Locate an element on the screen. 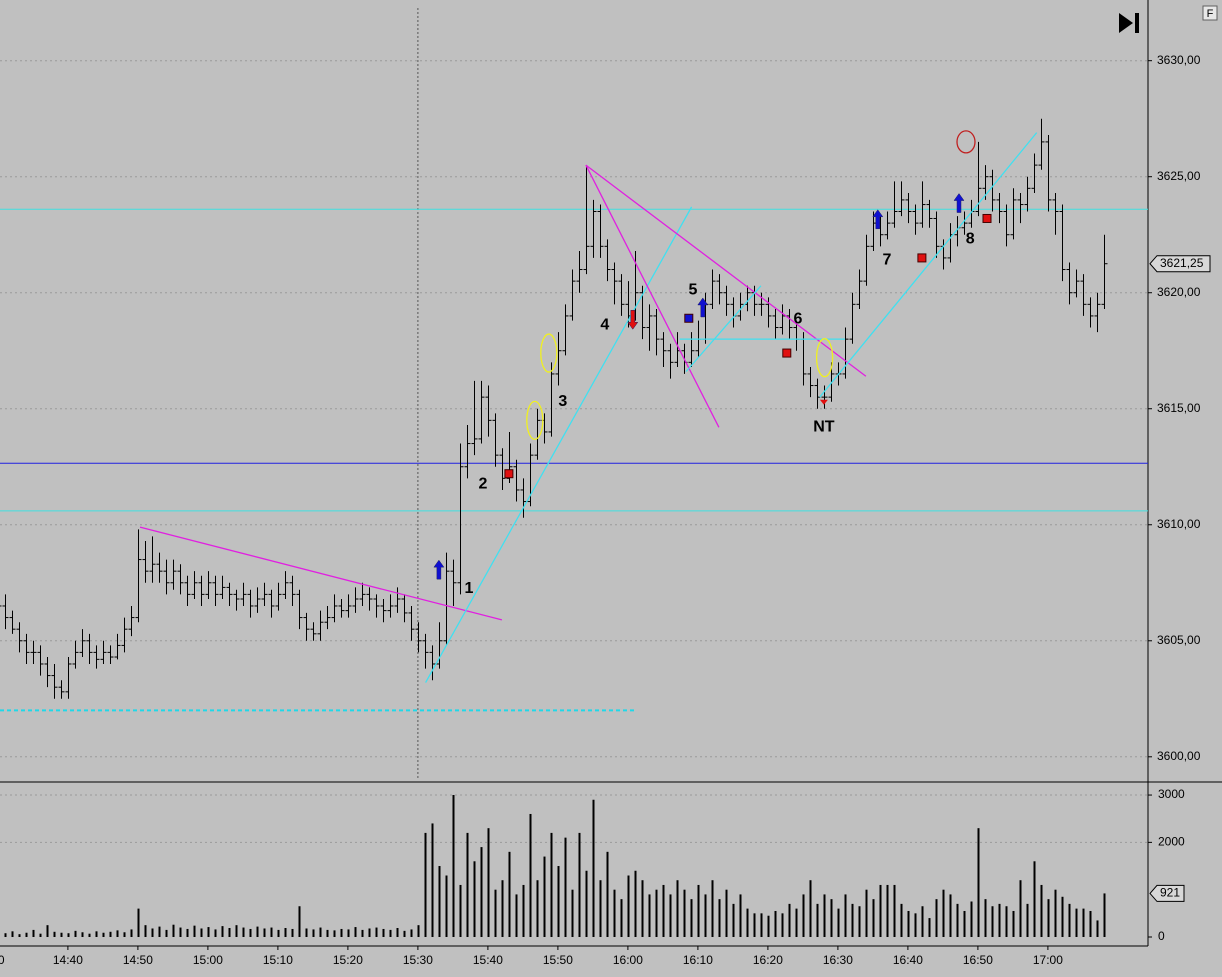  y-tick-label: 3615,00 is located at coordinates (1179, 408).